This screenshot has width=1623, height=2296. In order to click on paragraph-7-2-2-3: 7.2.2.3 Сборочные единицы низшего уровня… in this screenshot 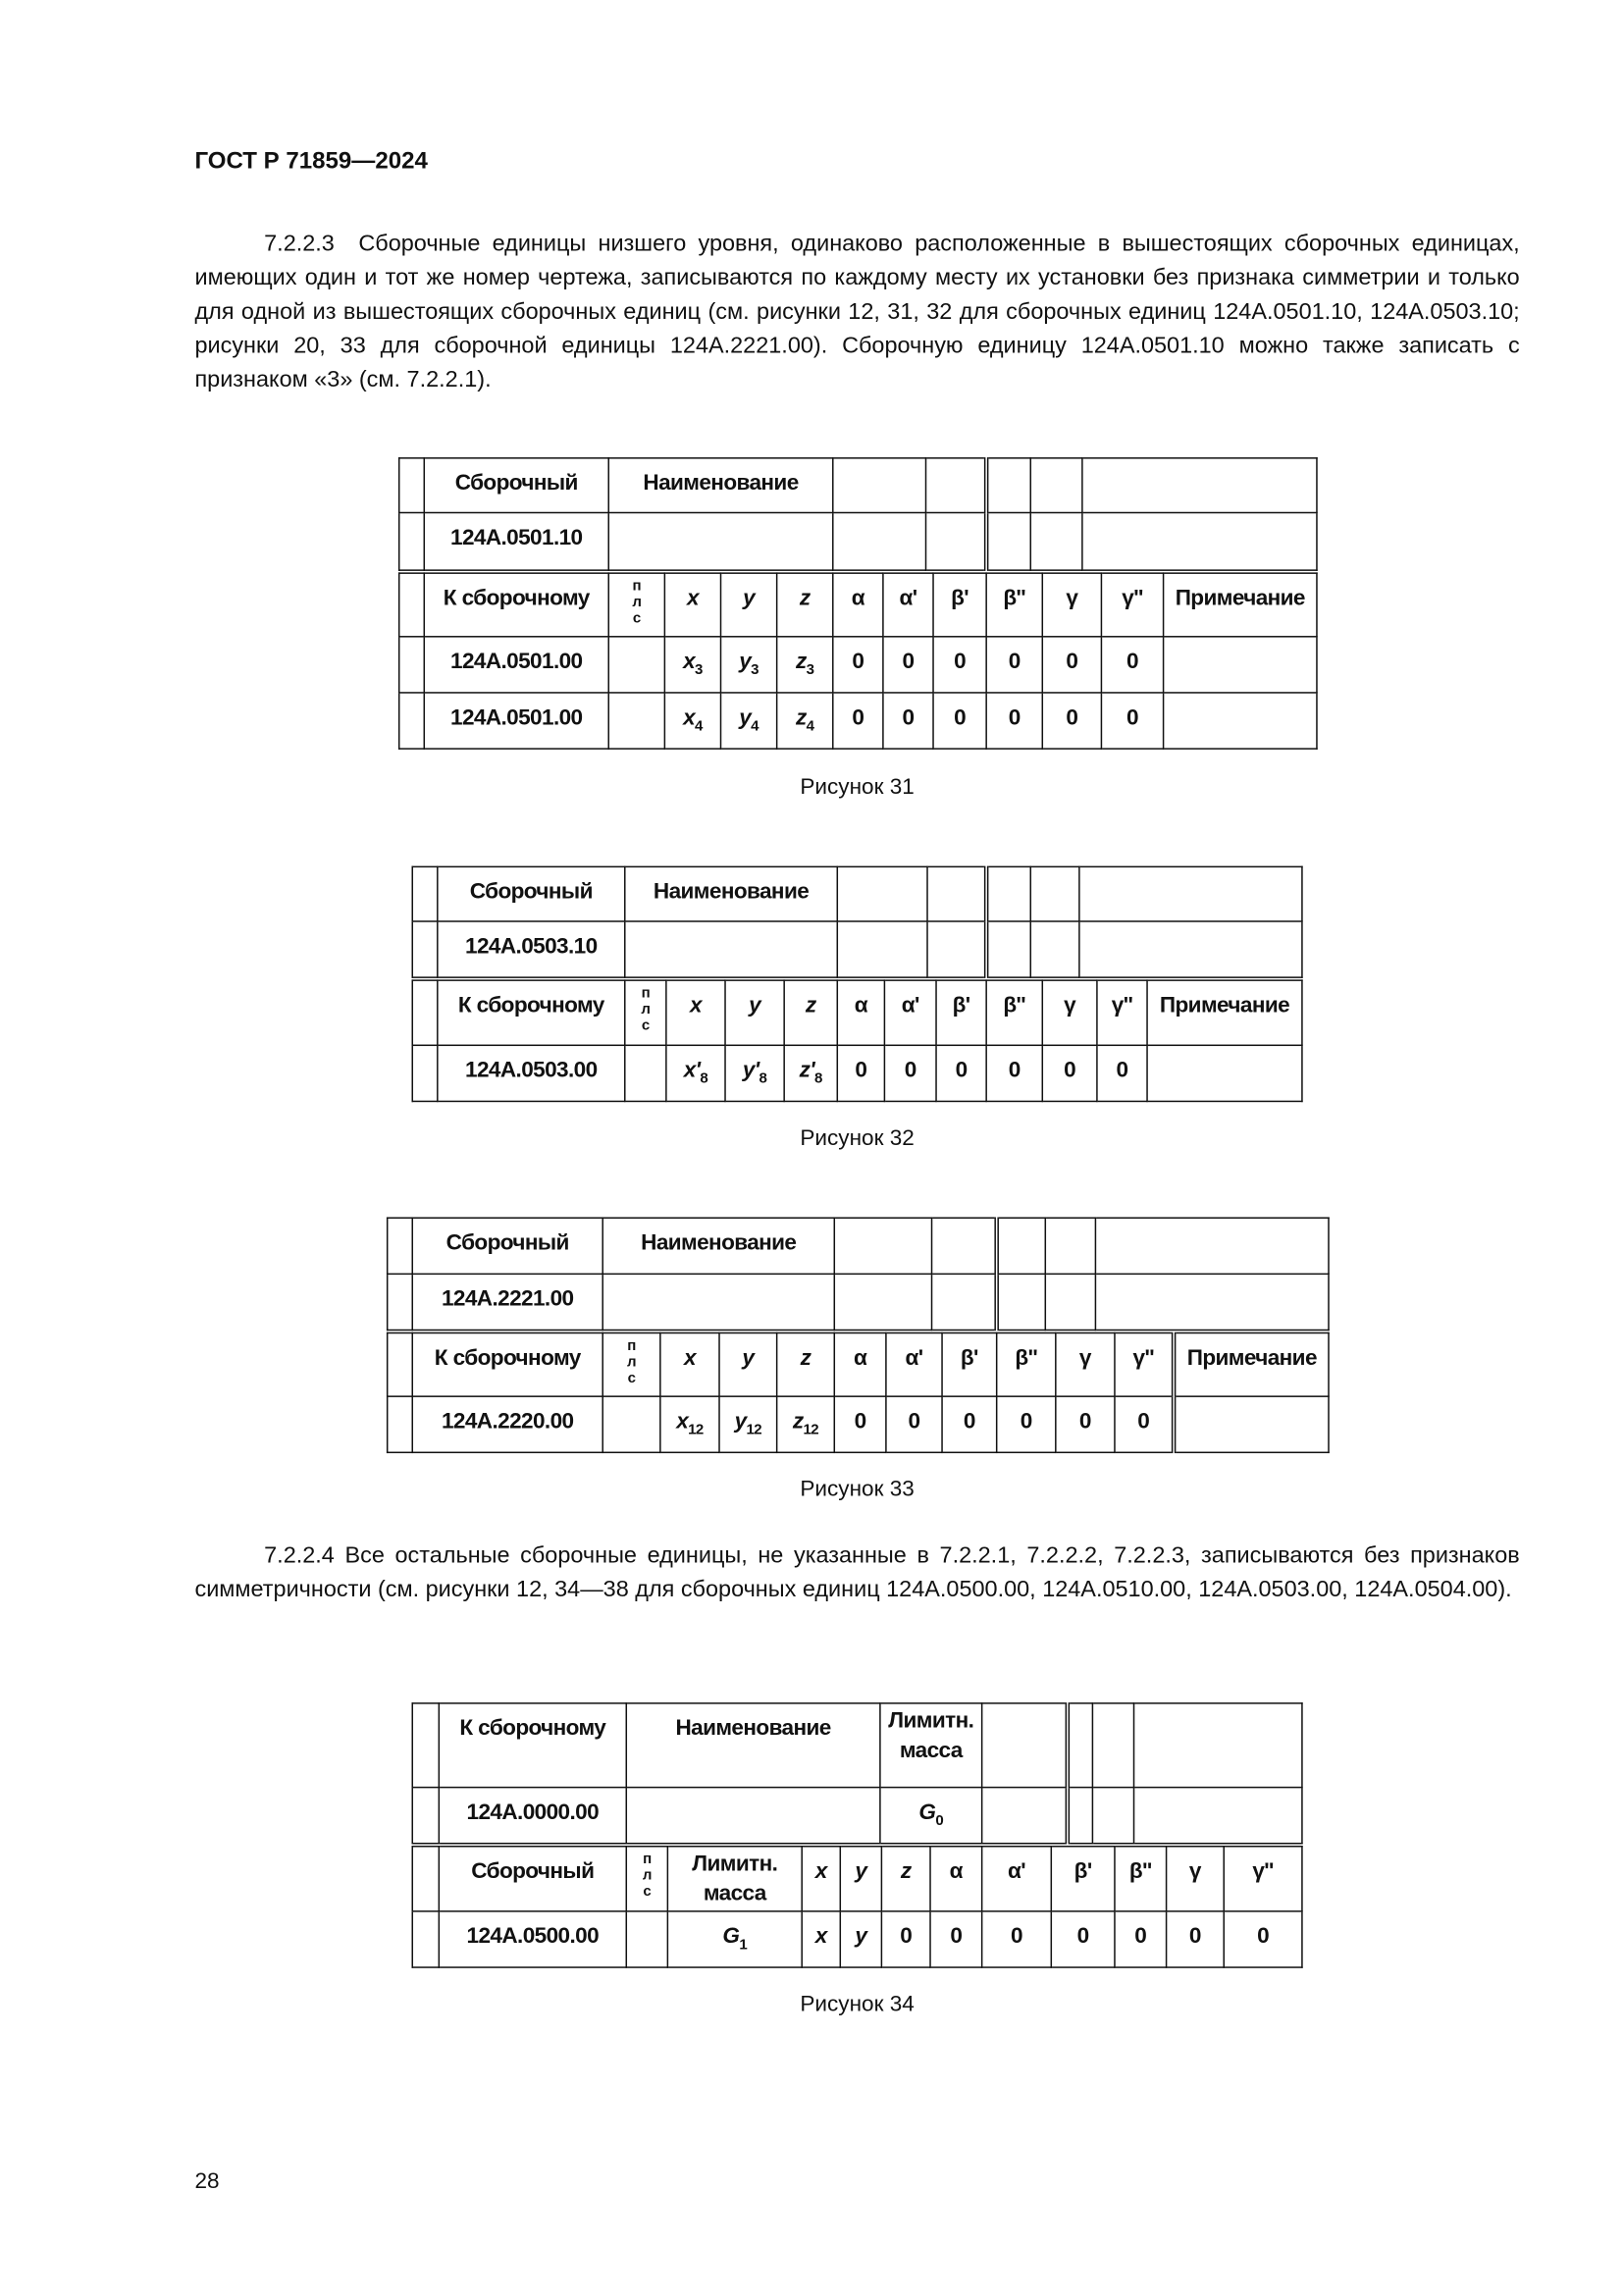, I will do `click(856, 312)`.